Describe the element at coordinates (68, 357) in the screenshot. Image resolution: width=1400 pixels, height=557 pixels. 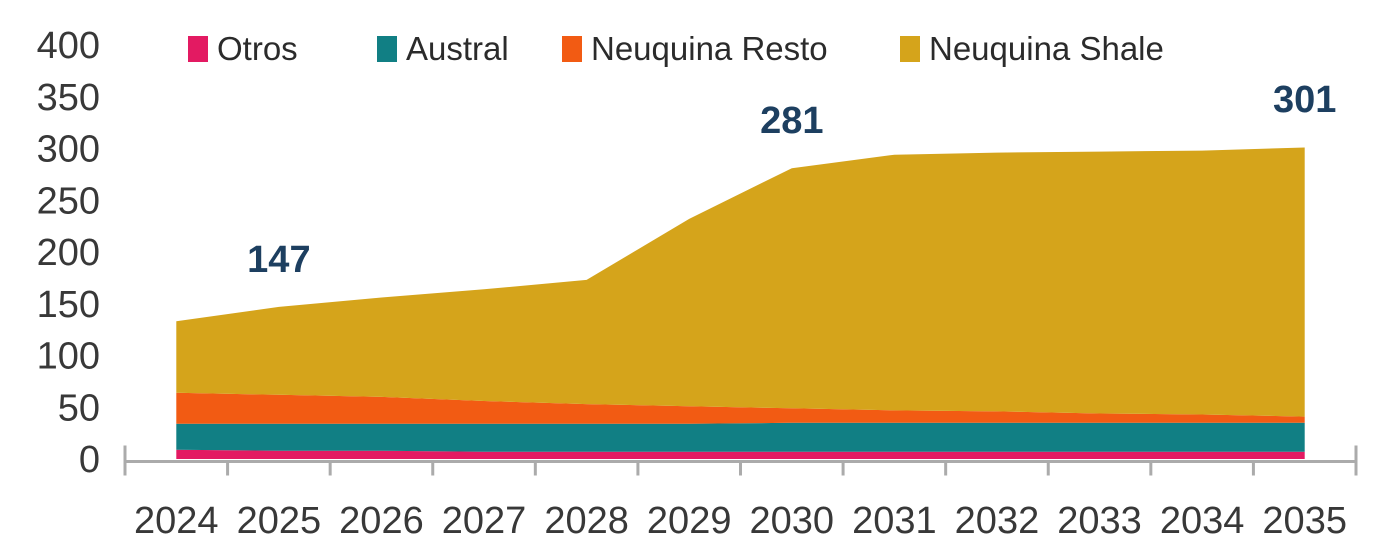
I see `y-tick-label-100: 100` at that location.